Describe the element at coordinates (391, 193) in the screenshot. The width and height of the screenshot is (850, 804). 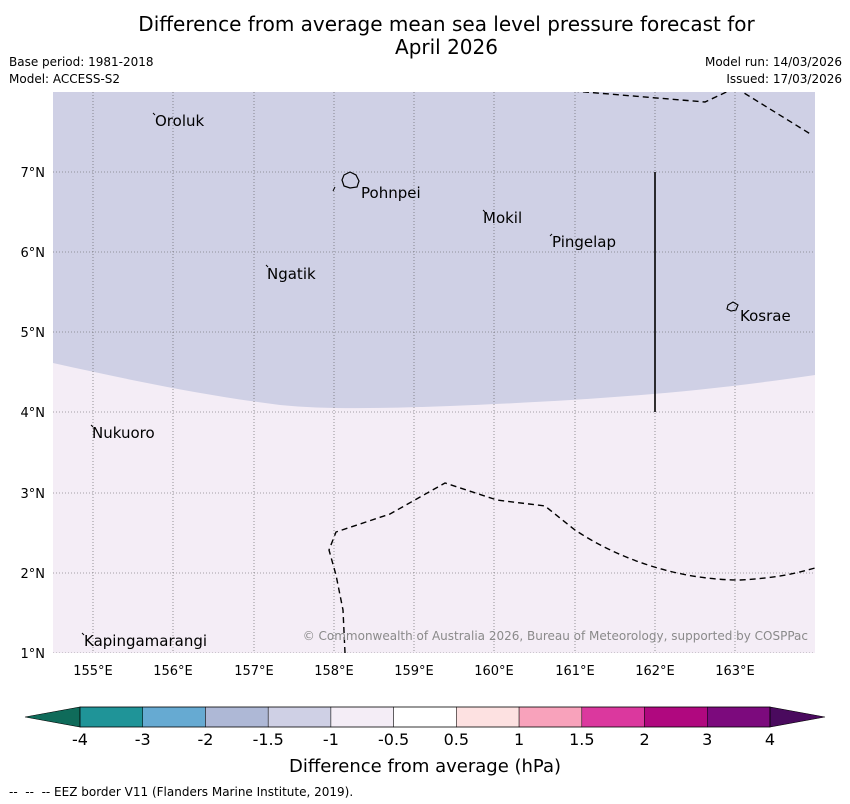
I see `place-pohnpei: Pohnpei` at that location.